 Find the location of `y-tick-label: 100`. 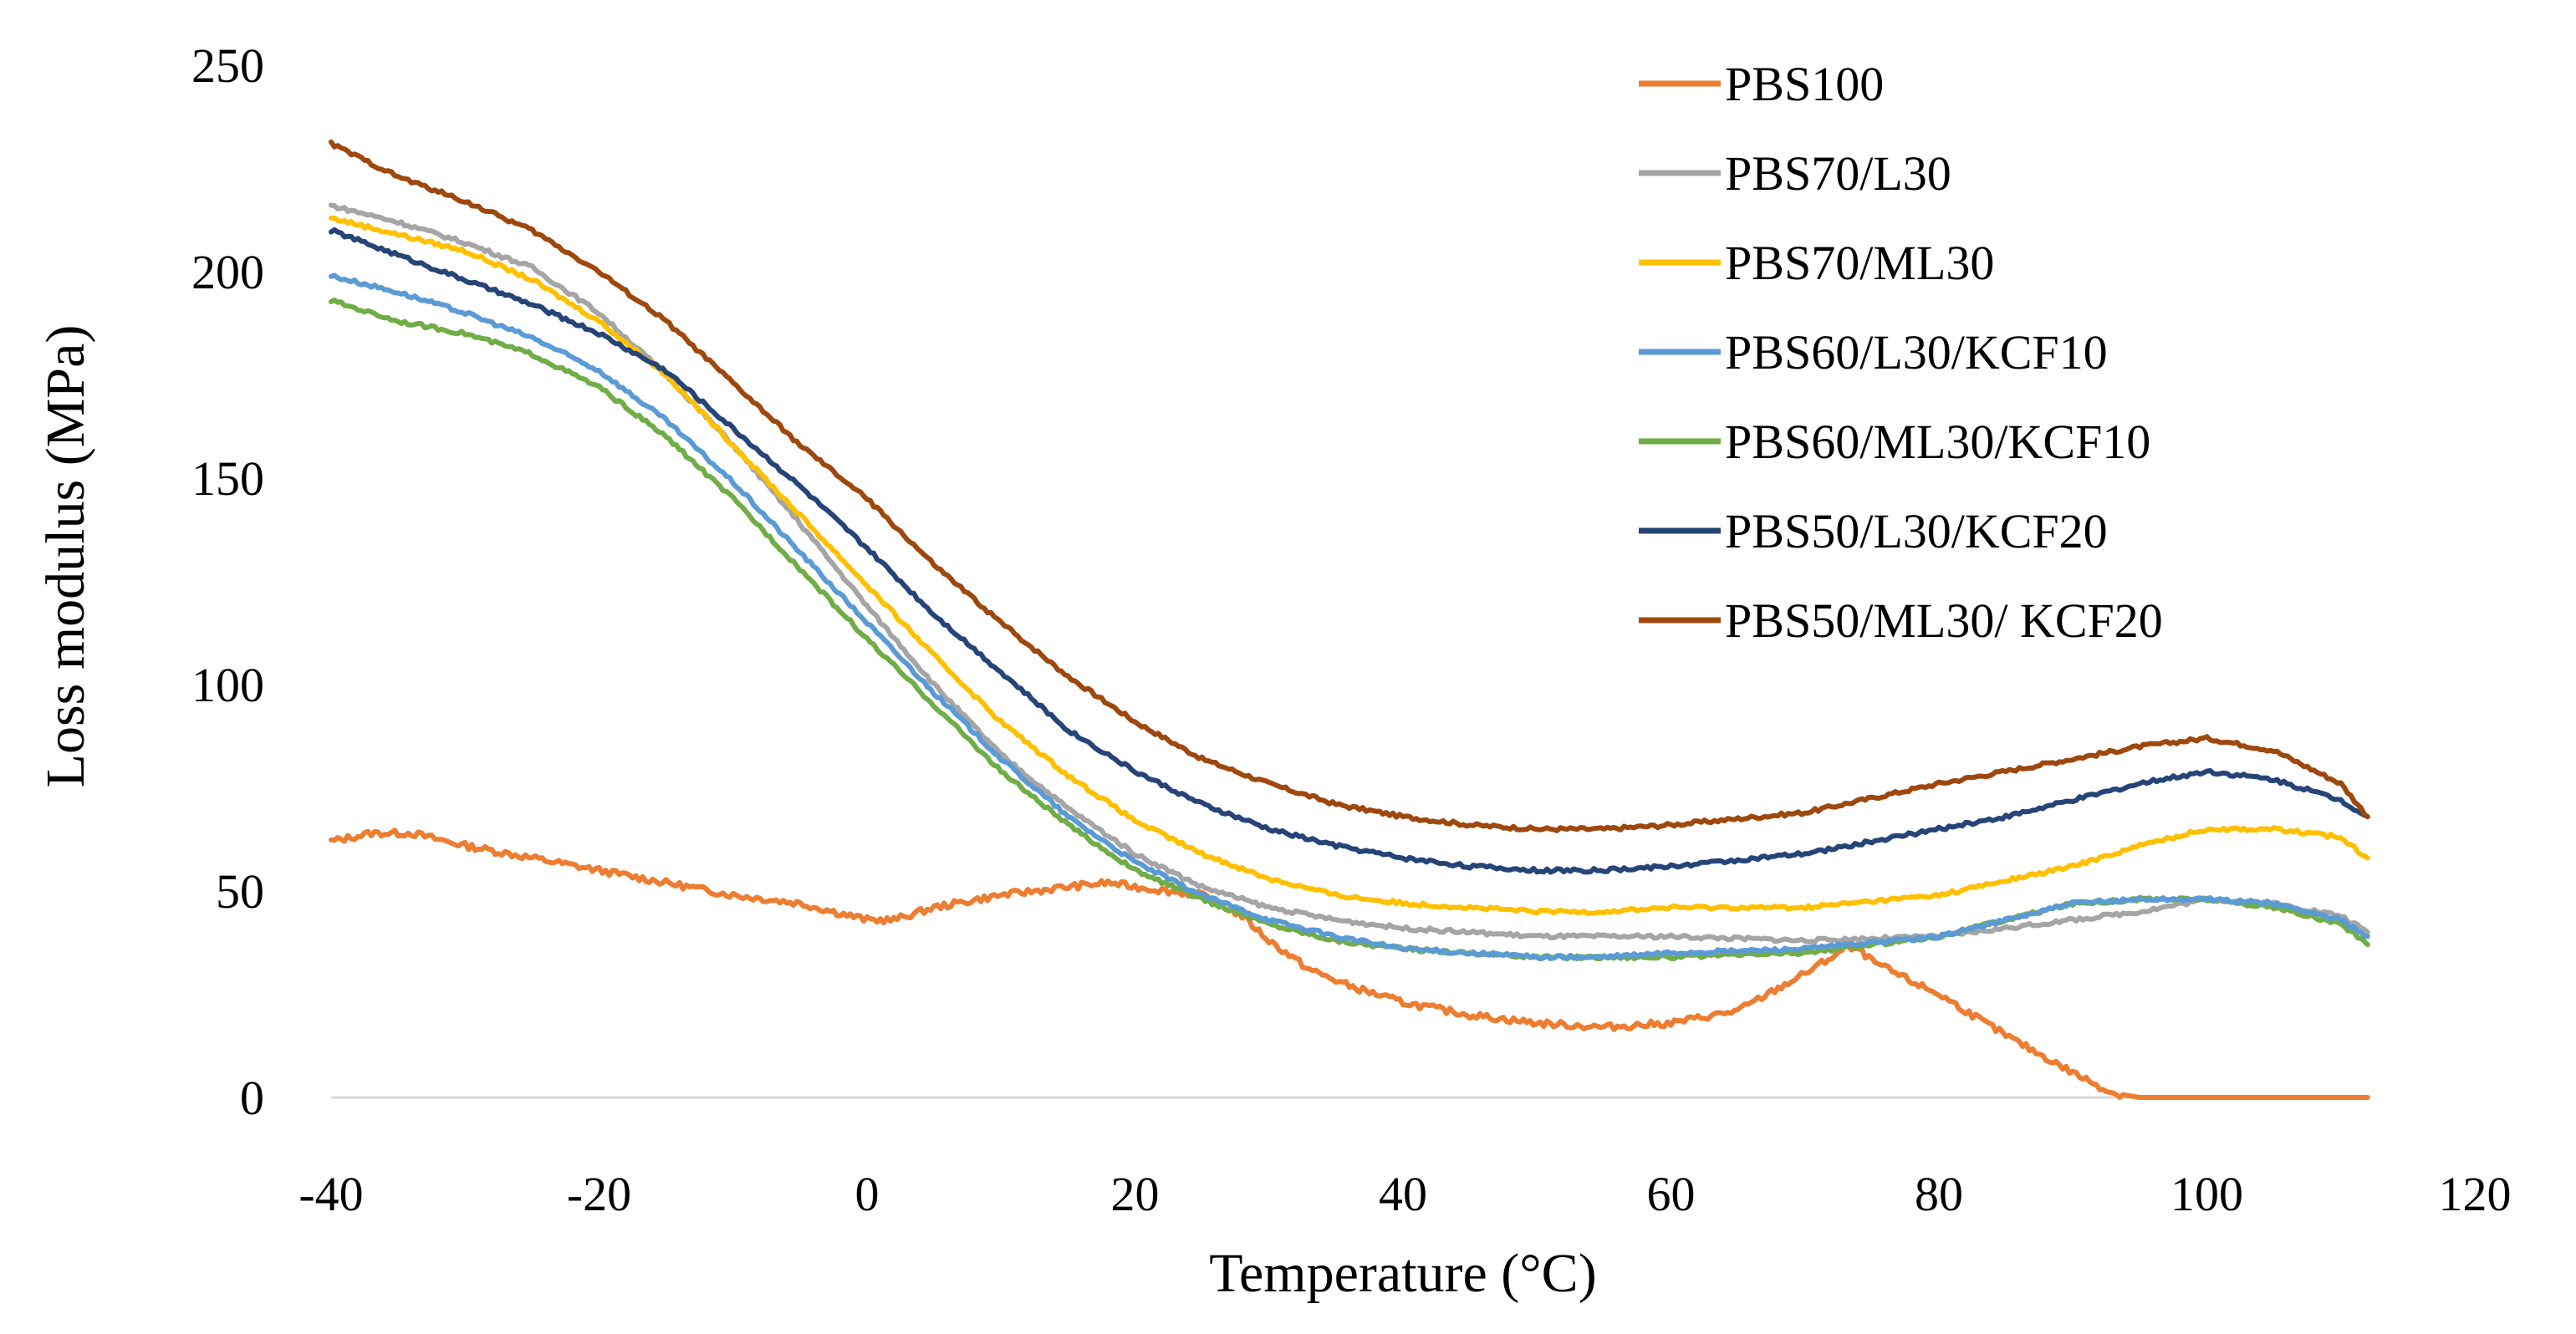

y-tick-label: 100 is located at coordinates (227, 685).